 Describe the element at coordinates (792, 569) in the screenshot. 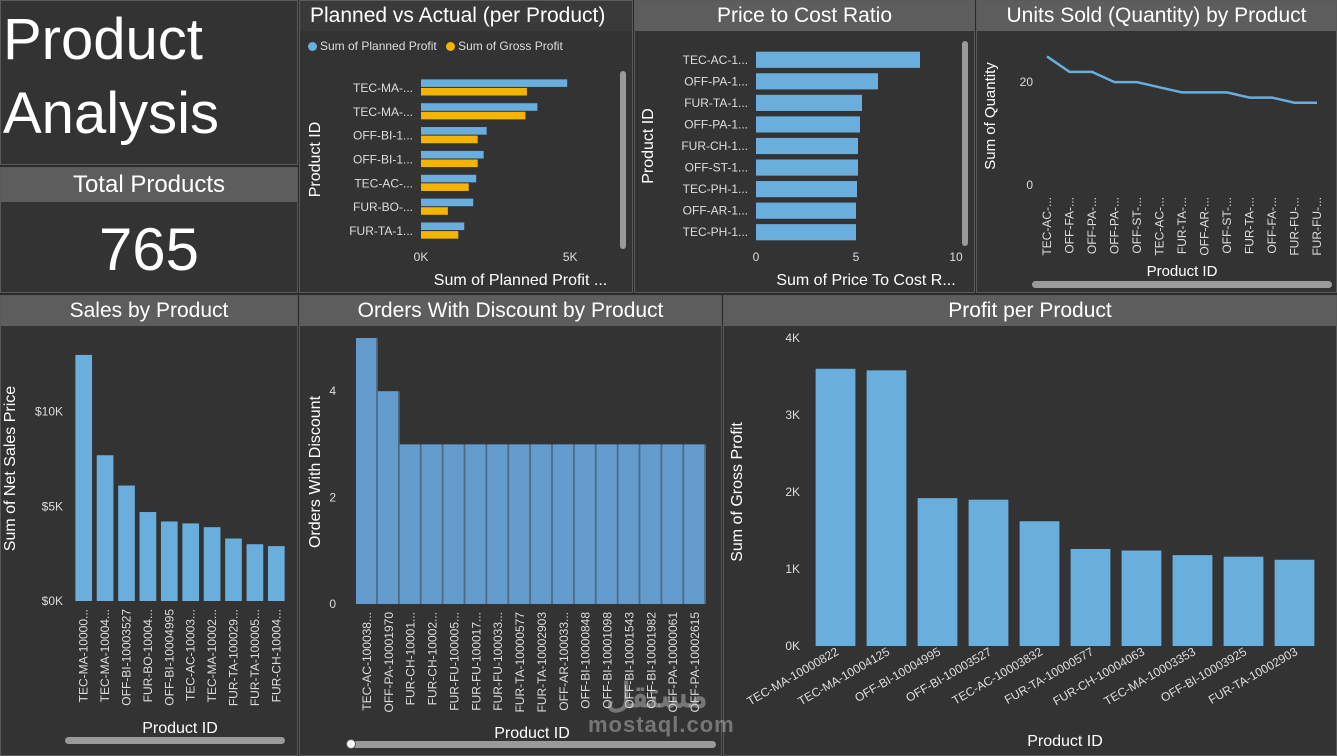

I see `y-tick-label: 1K` at that location.